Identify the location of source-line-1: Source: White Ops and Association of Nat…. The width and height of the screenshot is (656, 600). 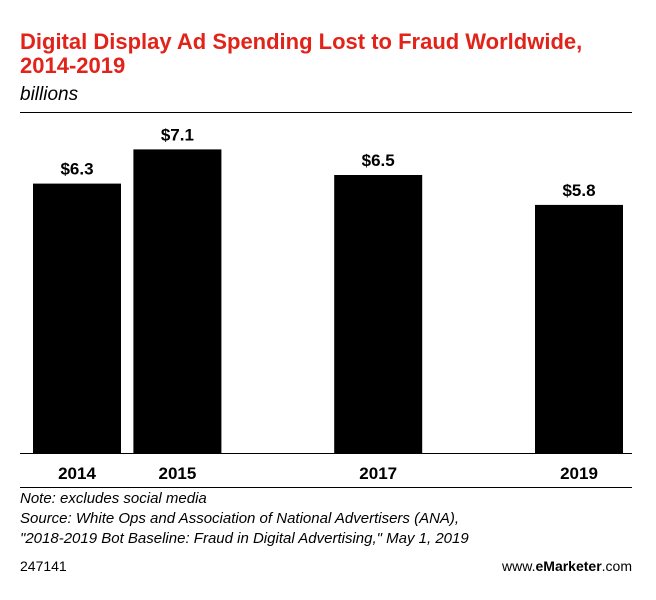
(240, 518).